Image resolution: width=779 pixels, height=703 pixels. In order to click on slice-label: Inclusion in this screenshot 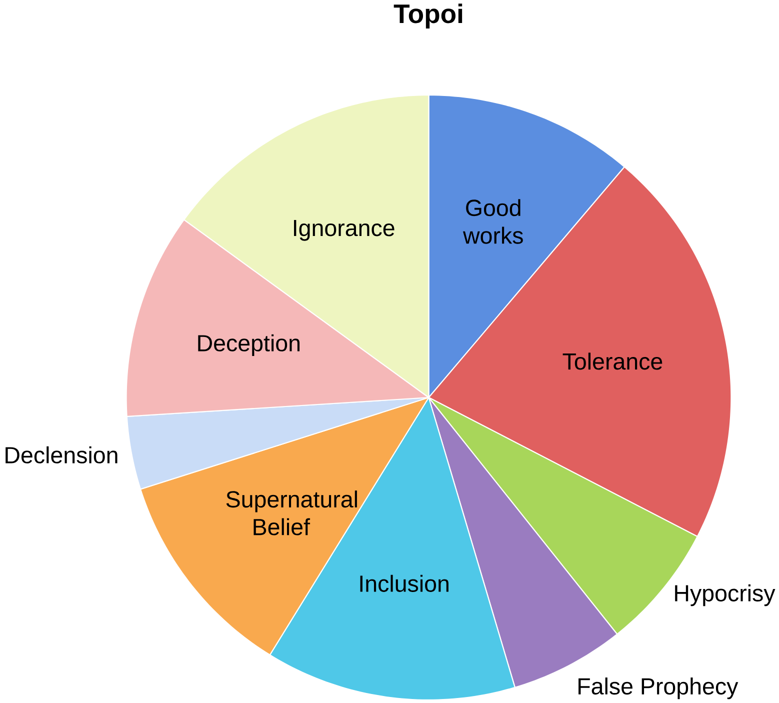, I will do `click(404, 583)`.